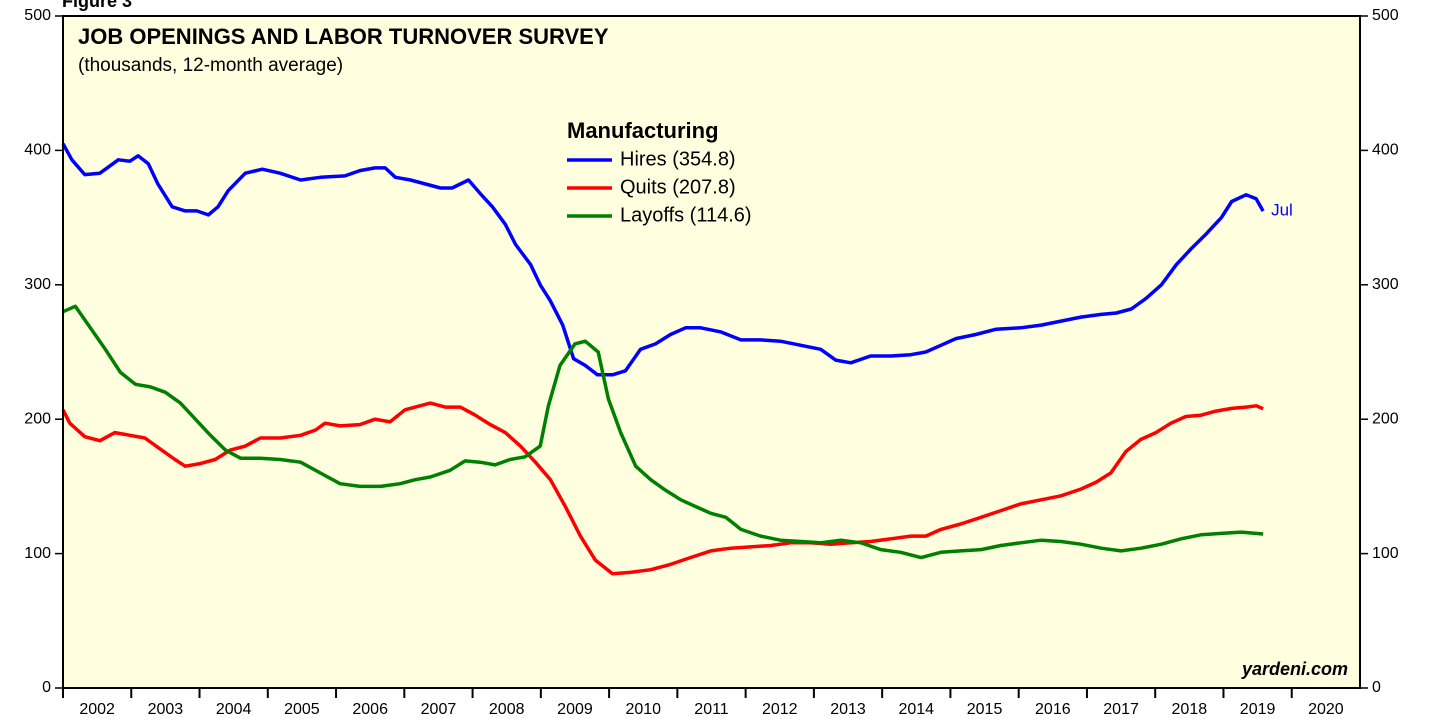  What do you see at coordinates (210, 65) in the screenshot?
I see `chart-subtitle: (thousands, 12-month average)` at bounding box center [210, 65].